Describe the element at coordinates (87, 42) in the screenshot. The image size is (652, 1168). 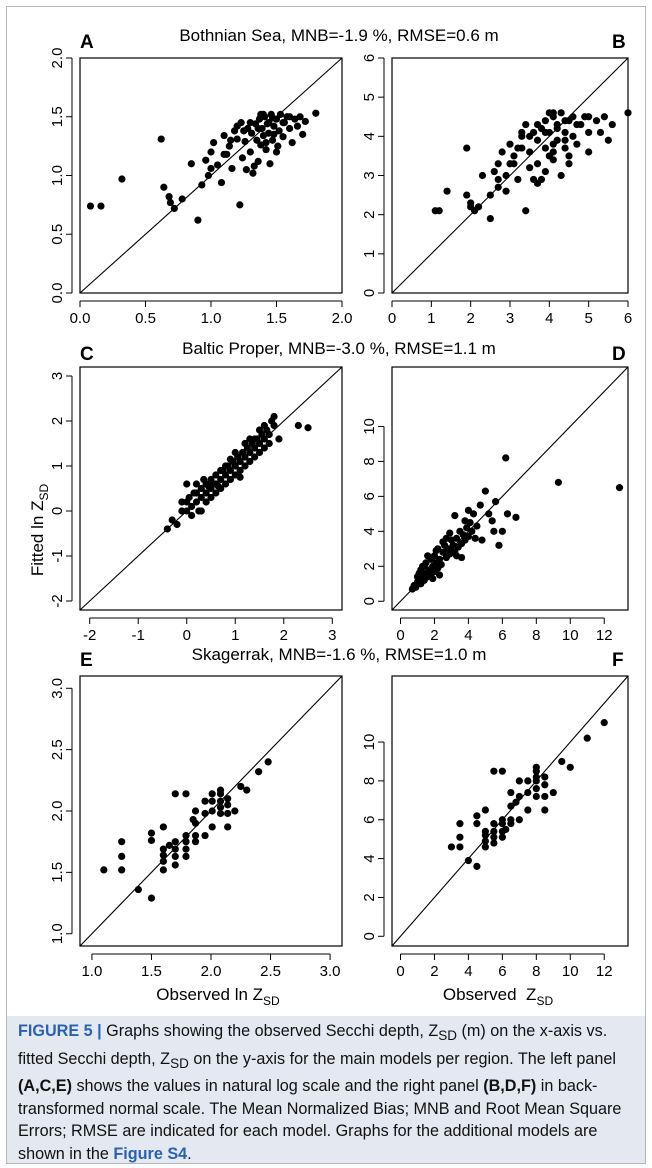
I see `panel-letter-A: A` at that location.